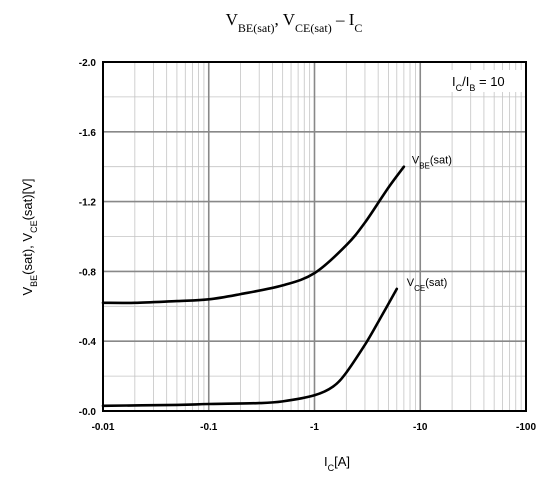  Describe the element at coordinates (88, 342) in the screenshot. I see `y-tick-label: -0.4` at that location.